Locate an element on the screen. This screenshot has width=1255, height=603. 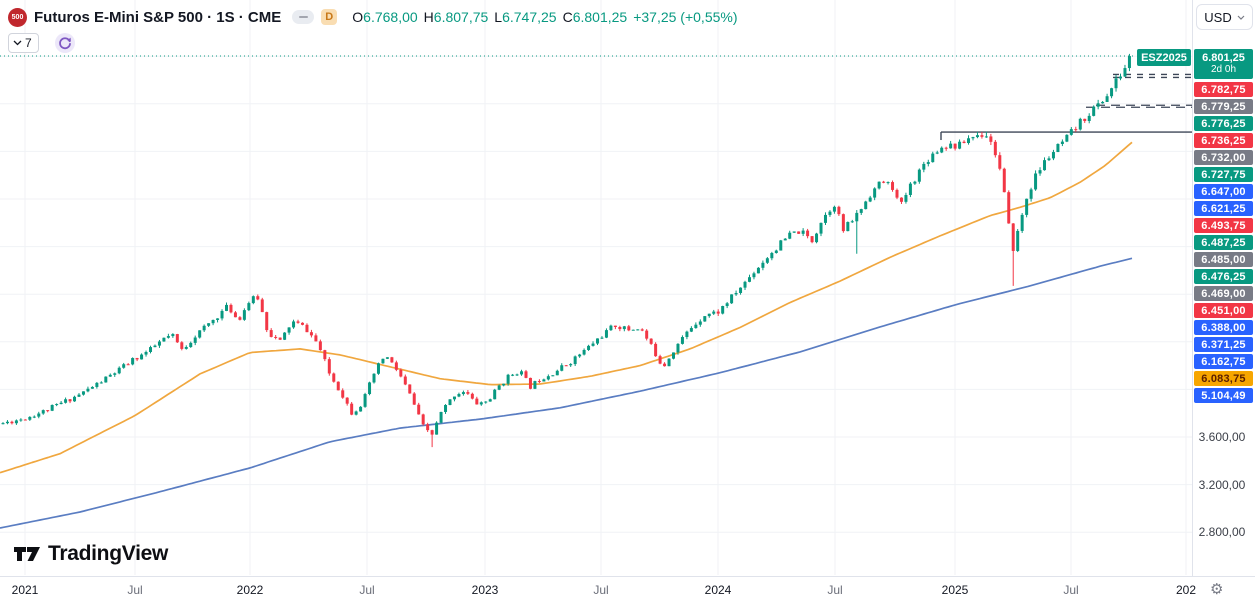
price-level-label: 6.371,25 is located at coordinates (1223, 344).